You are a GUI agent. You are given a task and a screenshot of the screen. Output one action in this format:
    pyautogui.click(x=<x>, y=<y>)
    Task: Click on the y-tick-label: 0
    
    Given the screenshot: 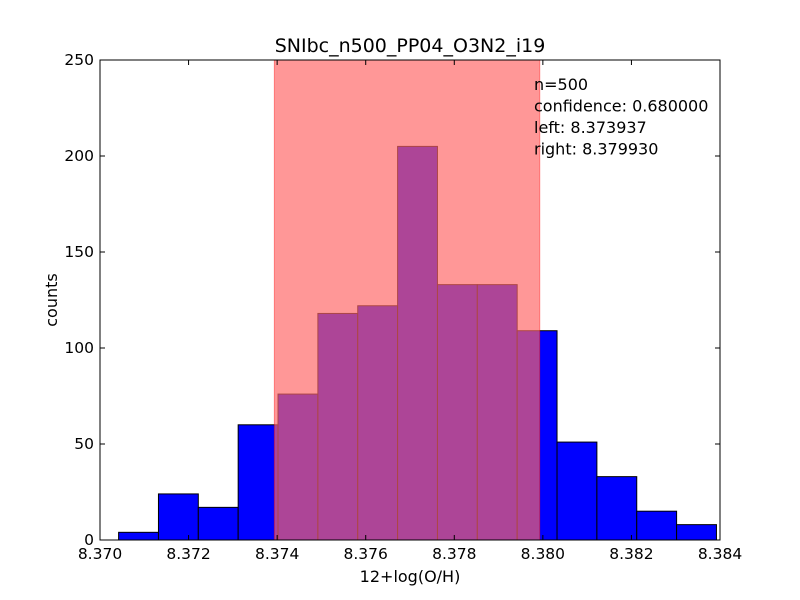 What is the action you would take?
    pyautogui.click(x=89, y=540)
    